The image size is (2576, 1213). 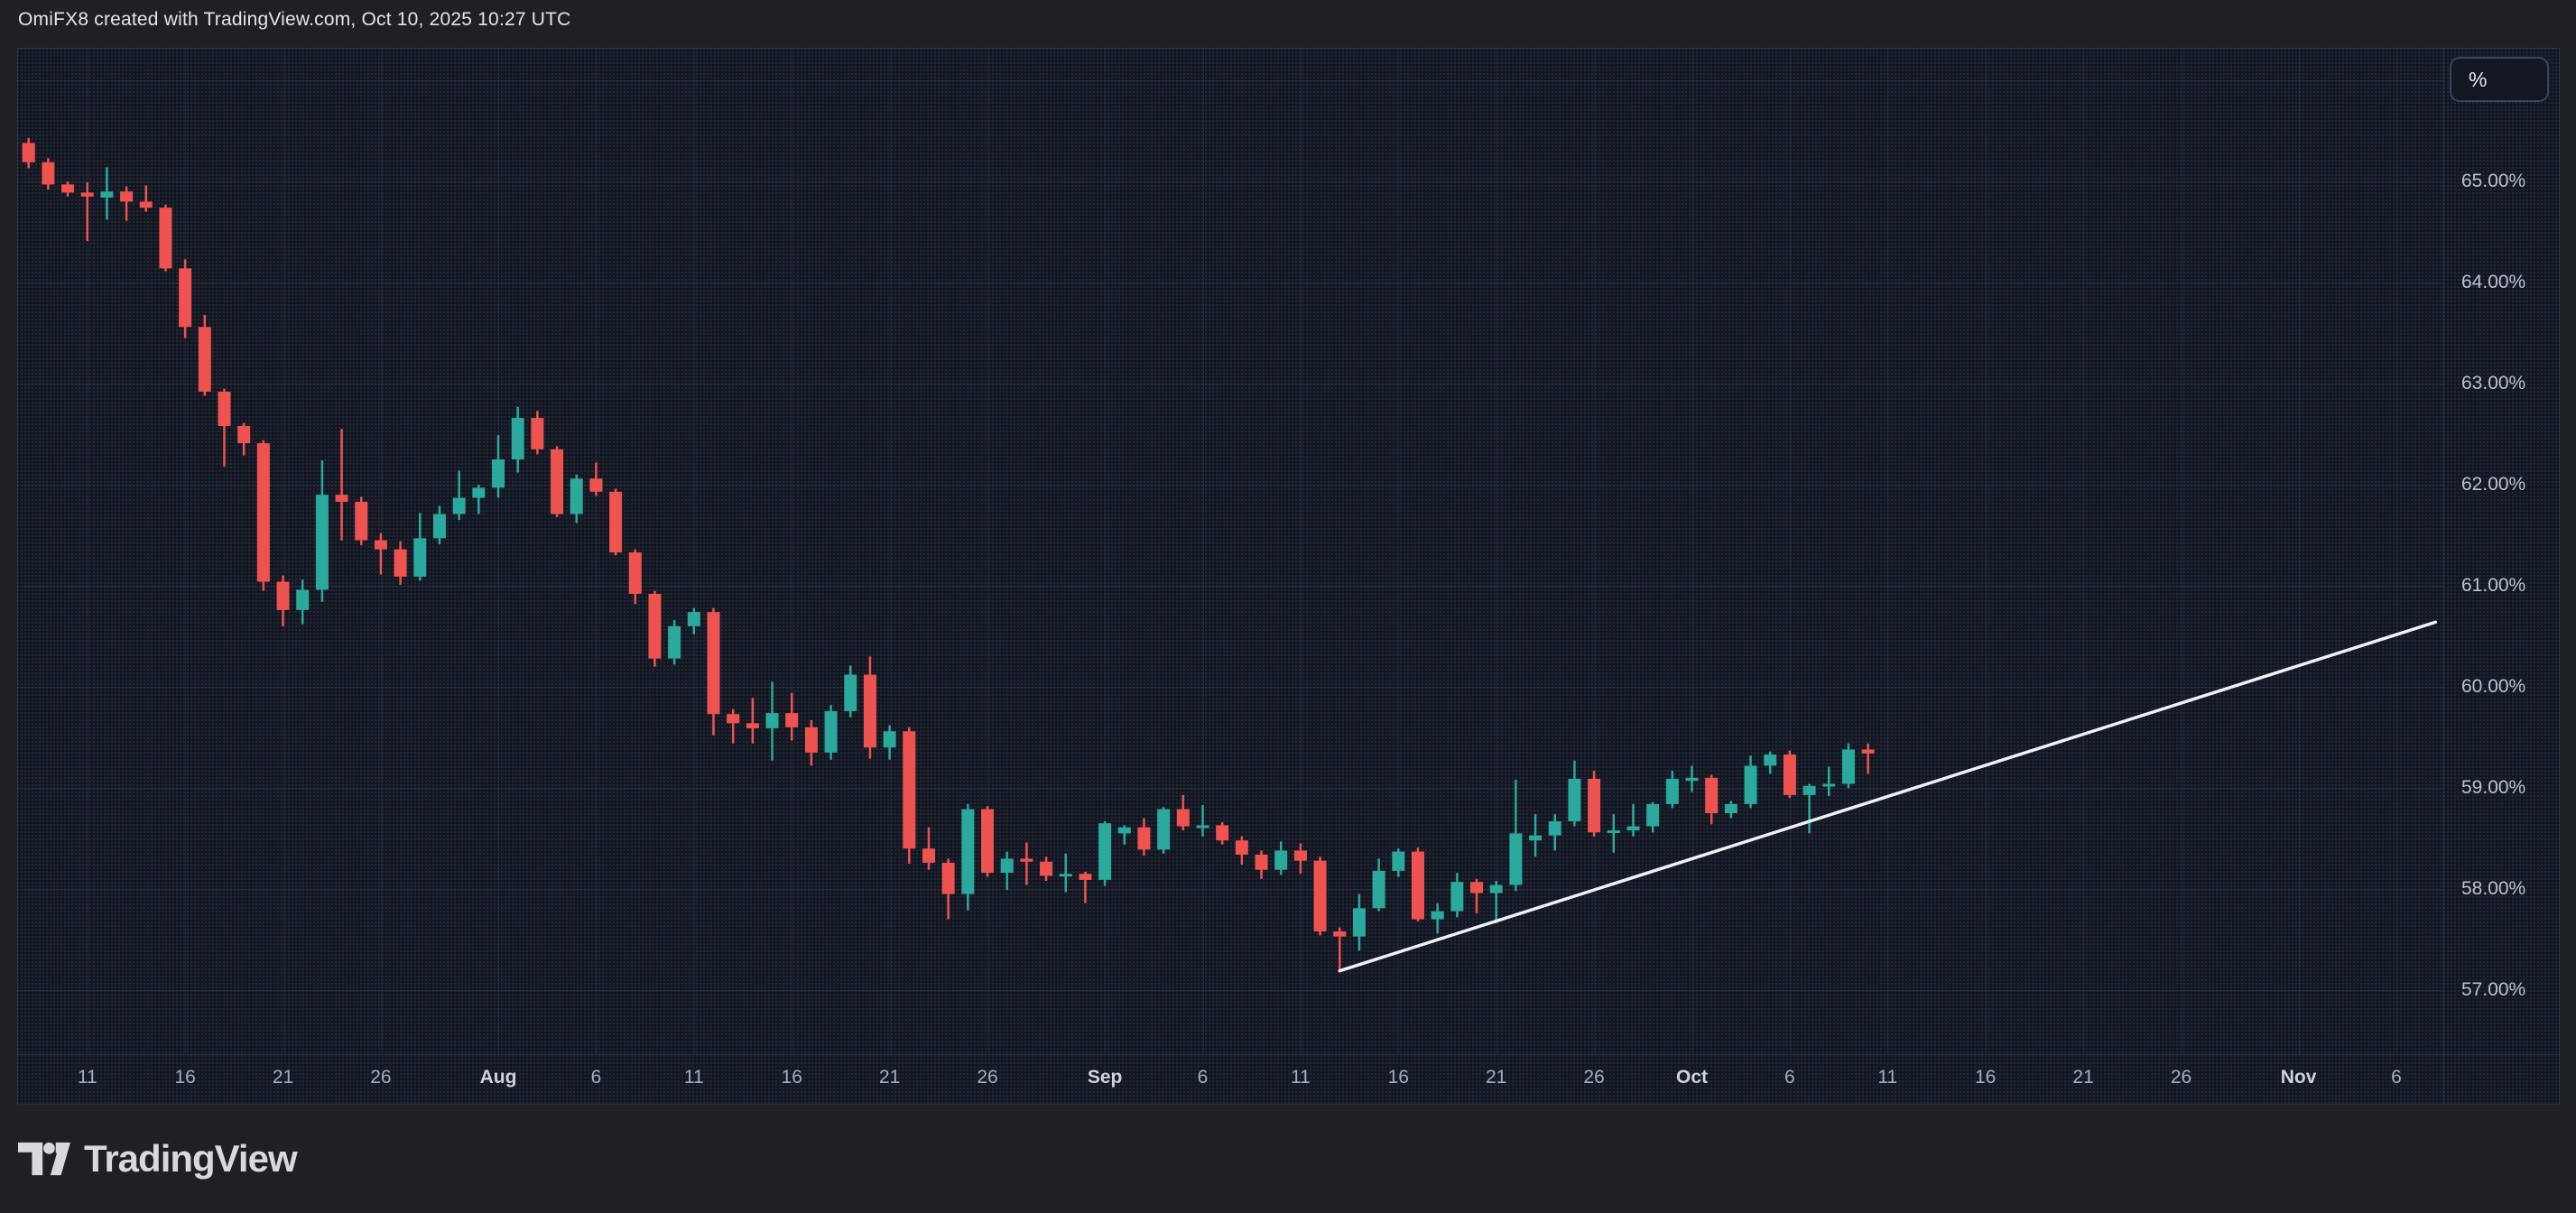 What do you see at coordinates (1288, 1159) in the screenshot?
I see `footer: TradingView` at bounding box center [1288, 1159].